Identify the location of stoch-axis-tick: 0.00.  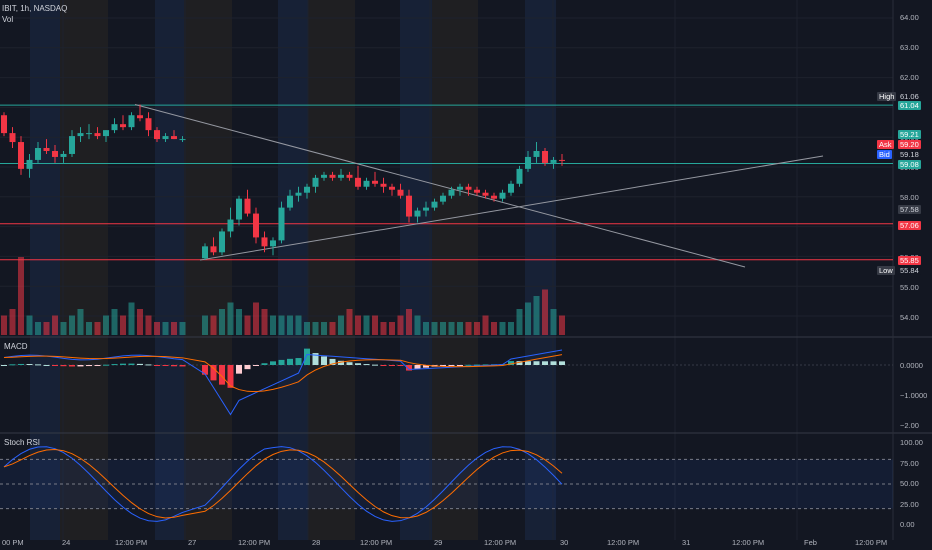
(907, 524).